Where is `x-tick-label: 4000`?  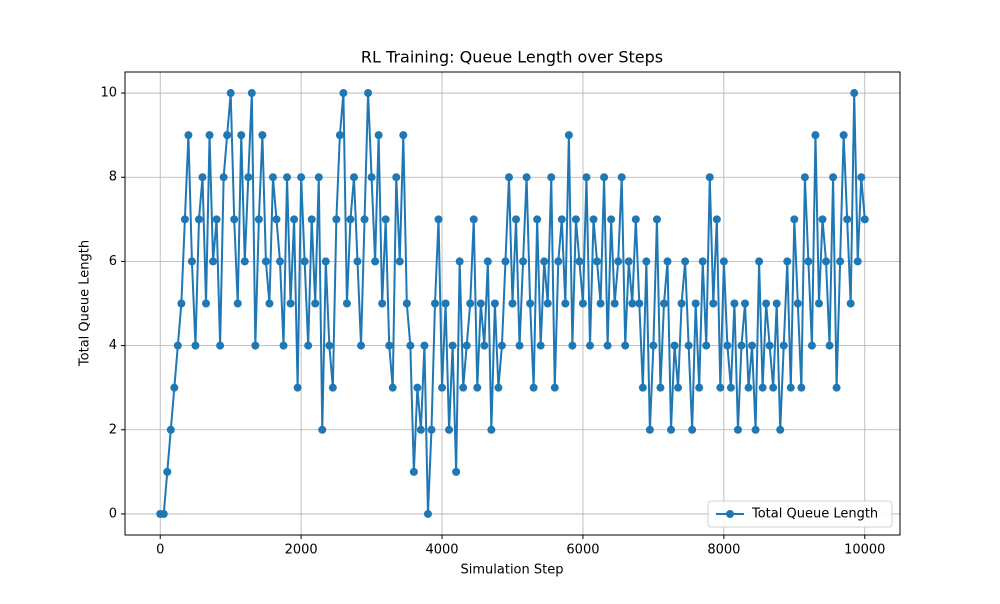 x-tick-label: 4000 is located at coordinates (441, 550).